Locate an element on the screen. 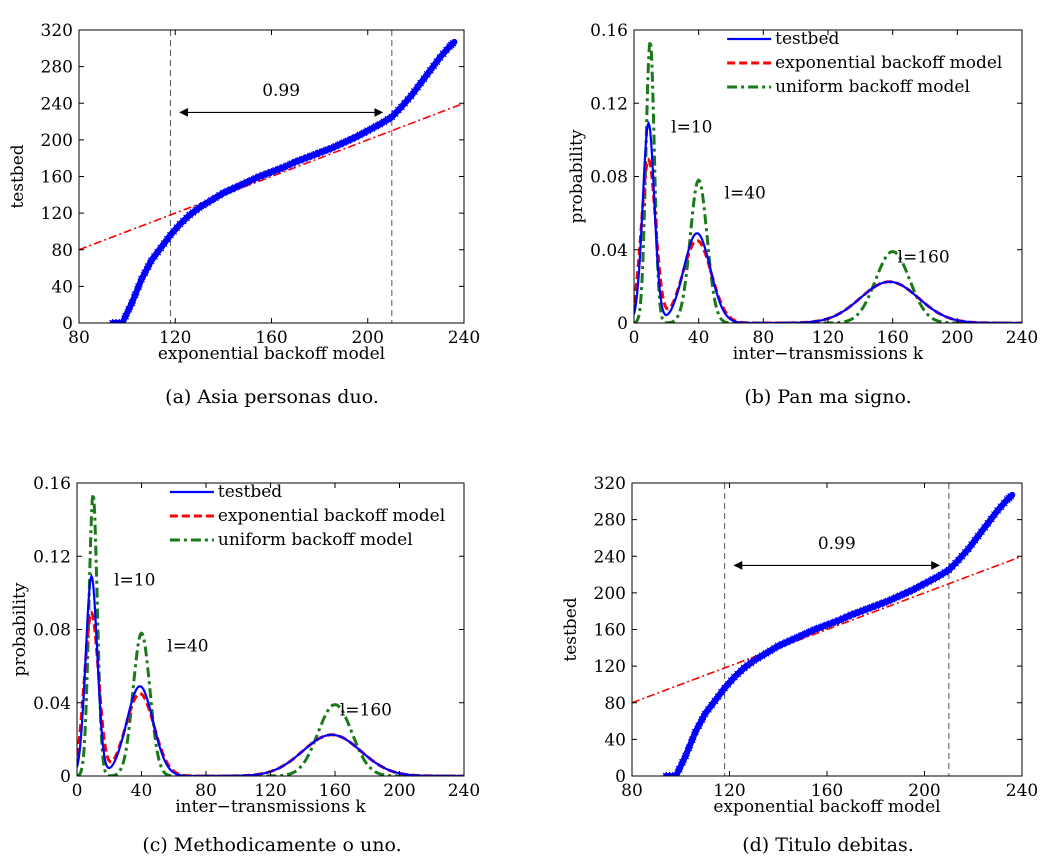 The height and width of the screenshot is (865, 1043). y-axis-label: probability is located at coordinates (20, 629).